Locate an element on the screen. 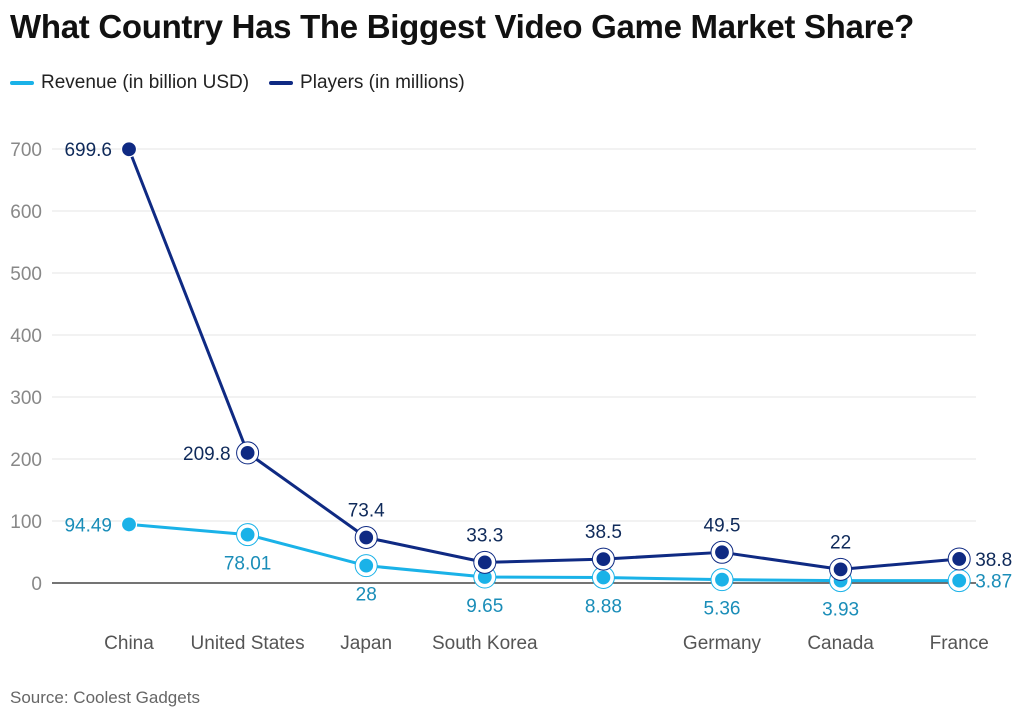  x-tick-label: France is located at coordinates (959, 643).